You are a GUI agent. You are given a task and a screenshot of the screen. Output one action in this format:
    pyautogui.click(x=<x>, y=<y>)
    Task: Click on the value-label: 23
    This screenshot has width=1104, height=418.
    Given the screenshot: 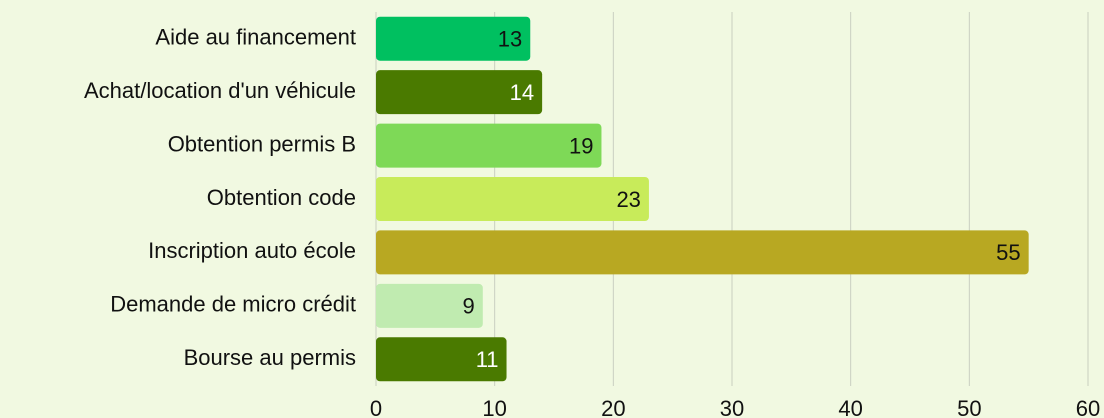 What is the action you would take?
    pyautogui.click(x=628, y=199)
    